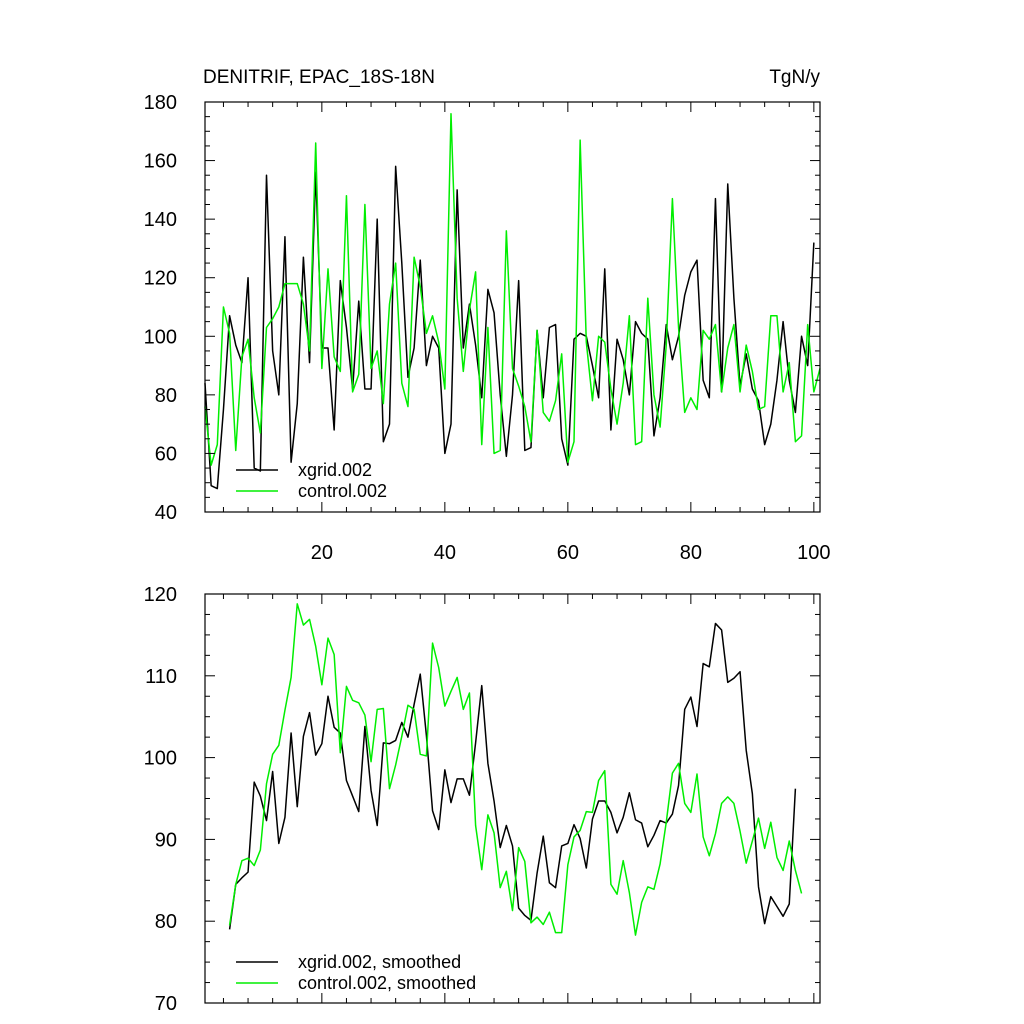 This screenshot has height=1024, width=1024. I want to click on bottom-ytick-label: 120, so click(160, 595).